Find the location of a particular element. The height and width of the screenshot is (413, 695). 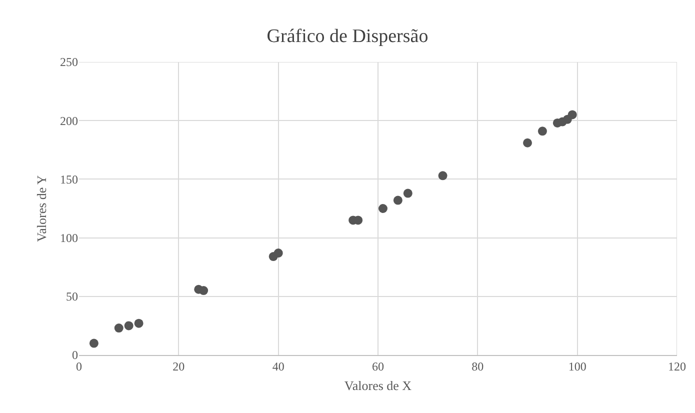

y-tick-label: 150 is located at coordinates (69, 179).